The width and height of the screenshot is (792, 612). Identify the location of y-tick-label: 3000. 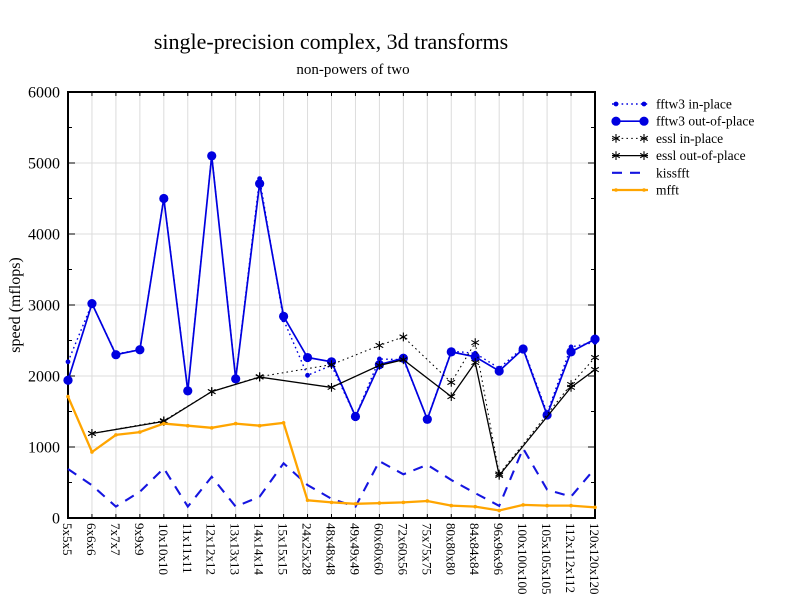
(44, 306).